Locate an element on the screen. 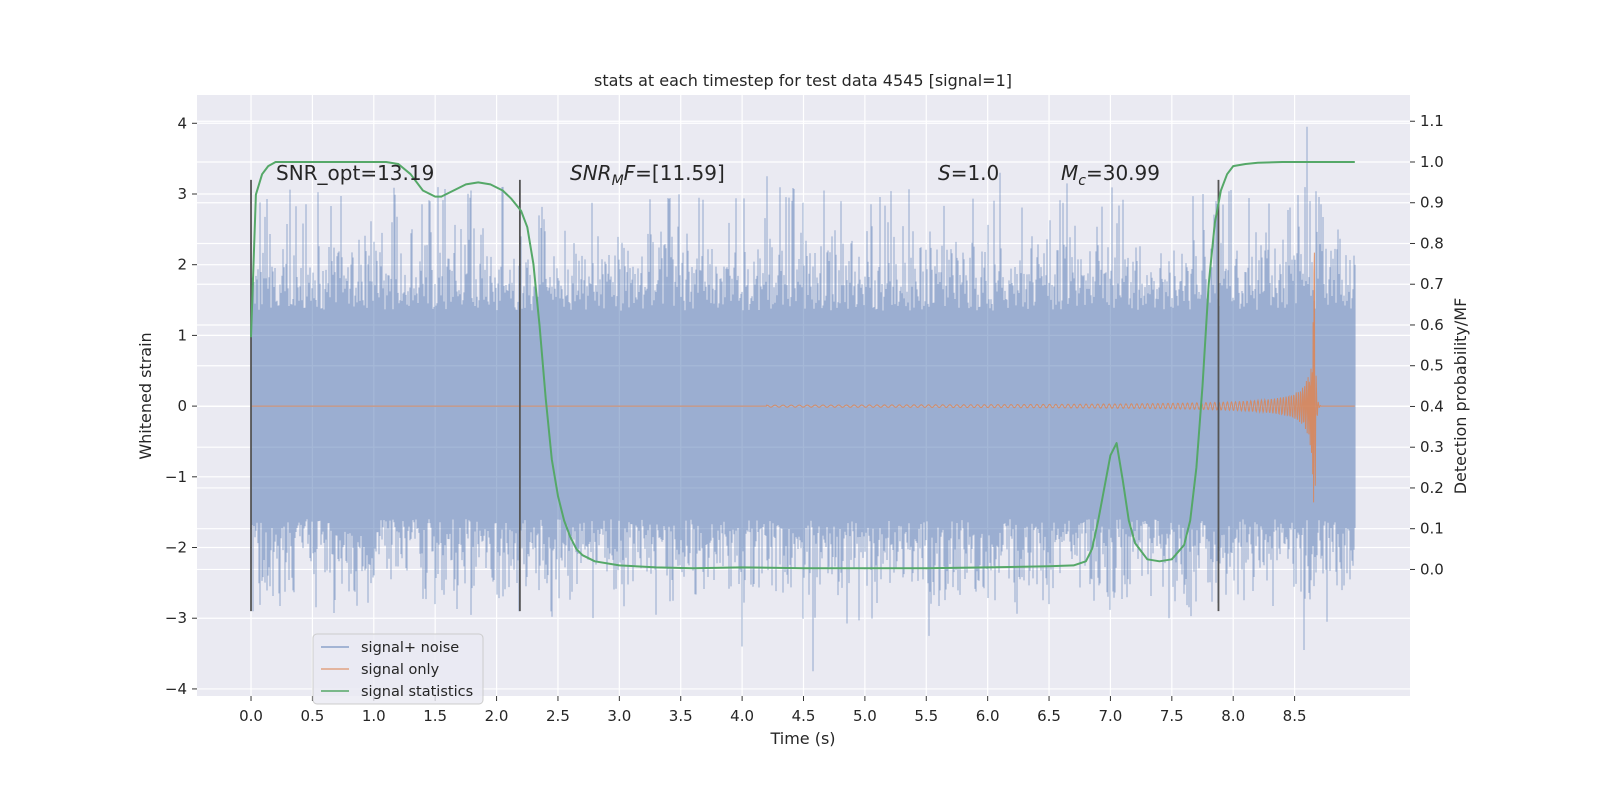 The height and width of the screenshot is (800, 1600). y-right-tick-label: 0.2 is located at coordinates (1432, 488).